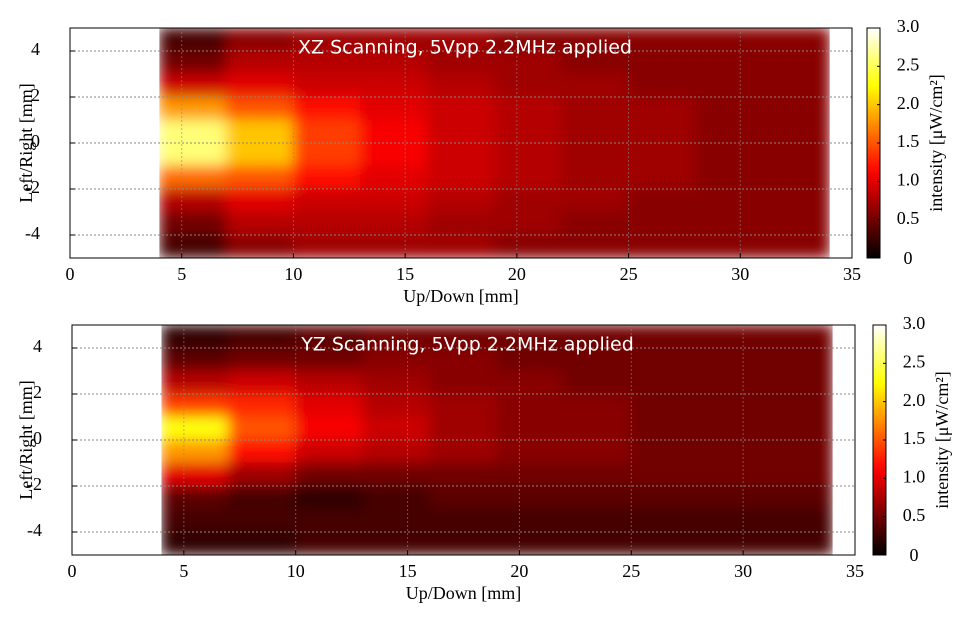 This screenshot has width=965, height=627. Describe the element at coordinates (914, 361) in the screenshot. I see `colorbar-tick-label: 2.5` at that location.